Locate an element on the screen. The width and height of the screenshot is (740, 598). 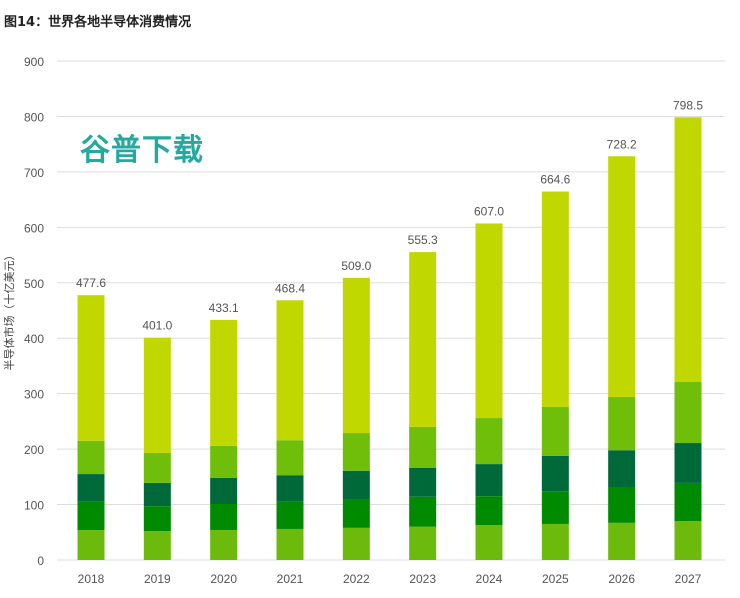
y-tick-label: 400 is located at coordinates (34, 339).